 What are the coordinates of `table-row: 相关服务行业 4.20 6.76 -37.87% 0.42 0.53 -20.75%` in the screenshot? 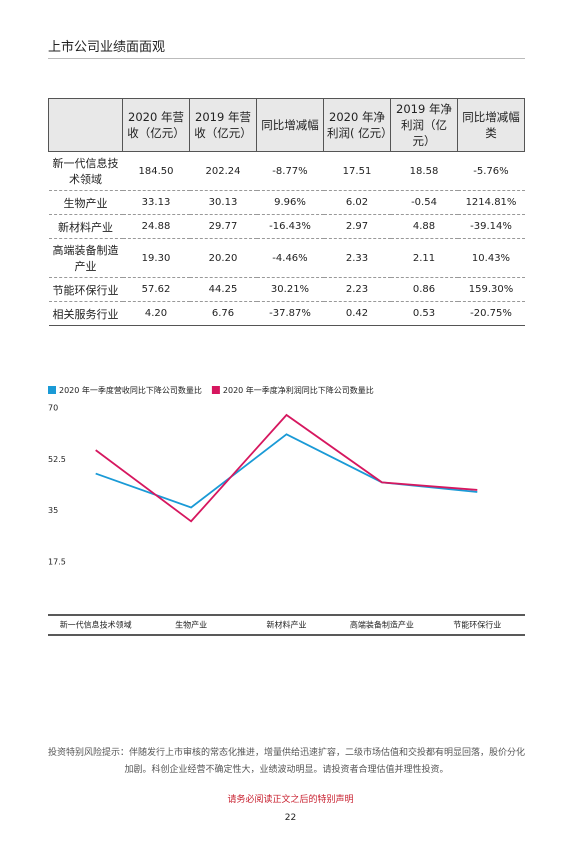 It's located at (286, 313).